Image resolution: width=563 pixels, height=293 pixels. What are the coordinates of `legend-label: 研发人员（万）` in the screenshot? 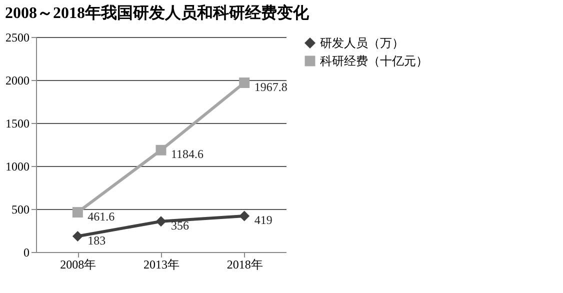 It's located at (362, 43).